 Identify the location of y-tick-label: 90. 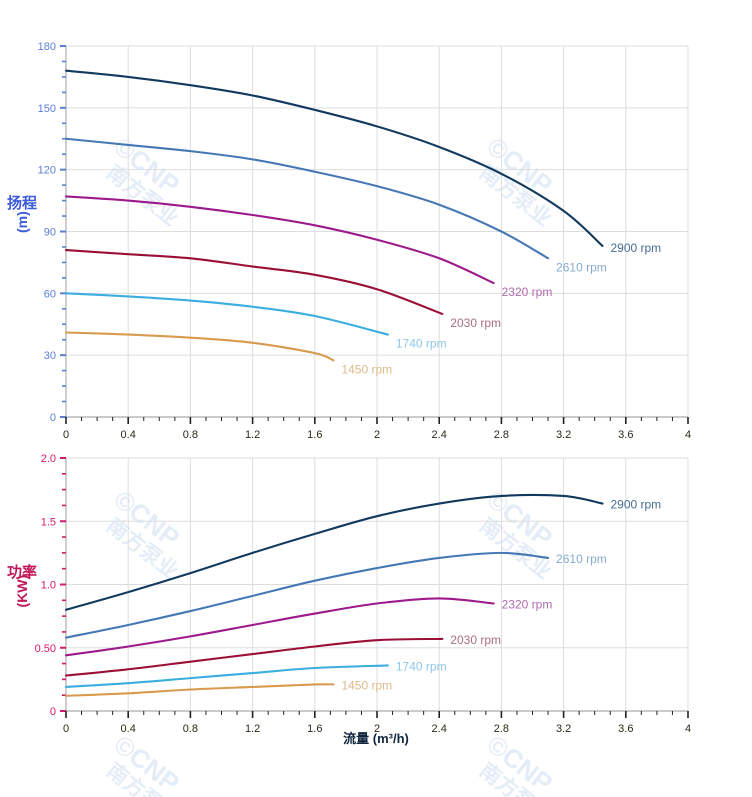
(50, 233).